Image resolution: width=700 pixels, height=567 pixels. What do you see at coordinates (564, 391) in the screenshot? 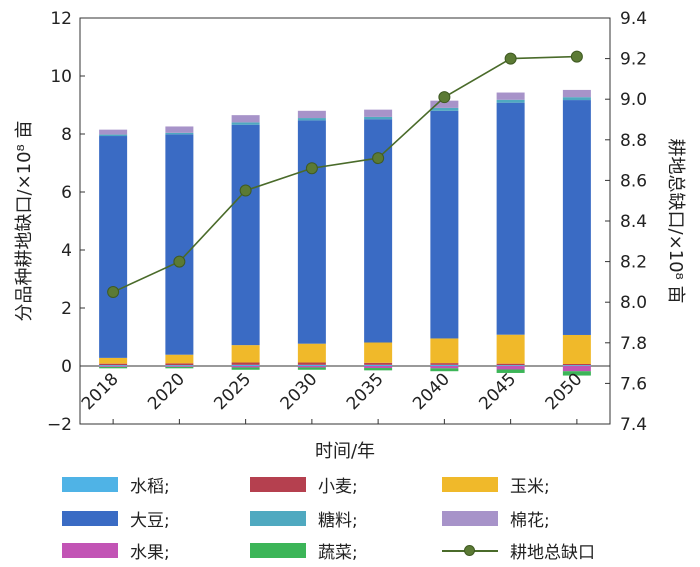
I see `x-tick-label: 2050` at bounding box center [564, 391].